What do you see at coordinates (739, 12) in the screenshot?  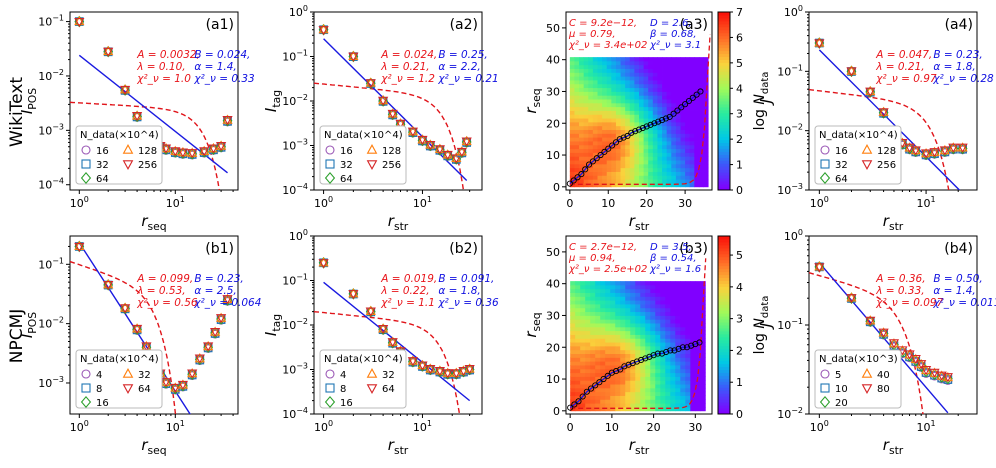 I see `colorbar-tick-label: 7` at bounding box center [739, 12].